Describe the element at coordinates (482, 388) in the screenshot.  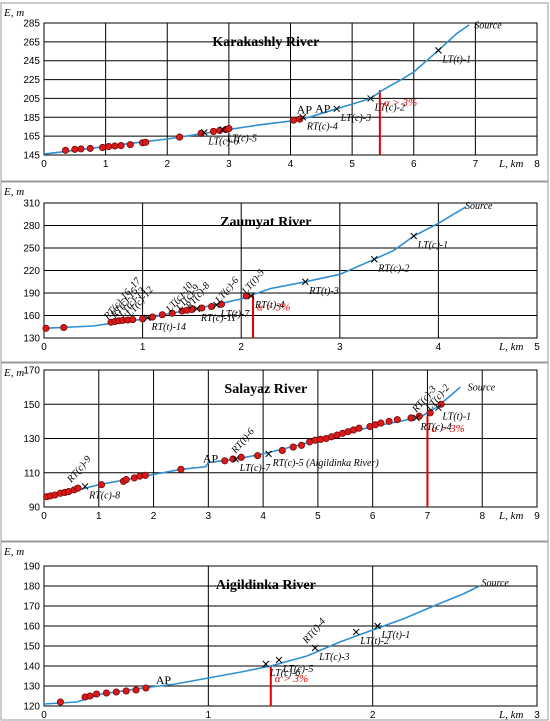
I see `source-label: Source` at that location.